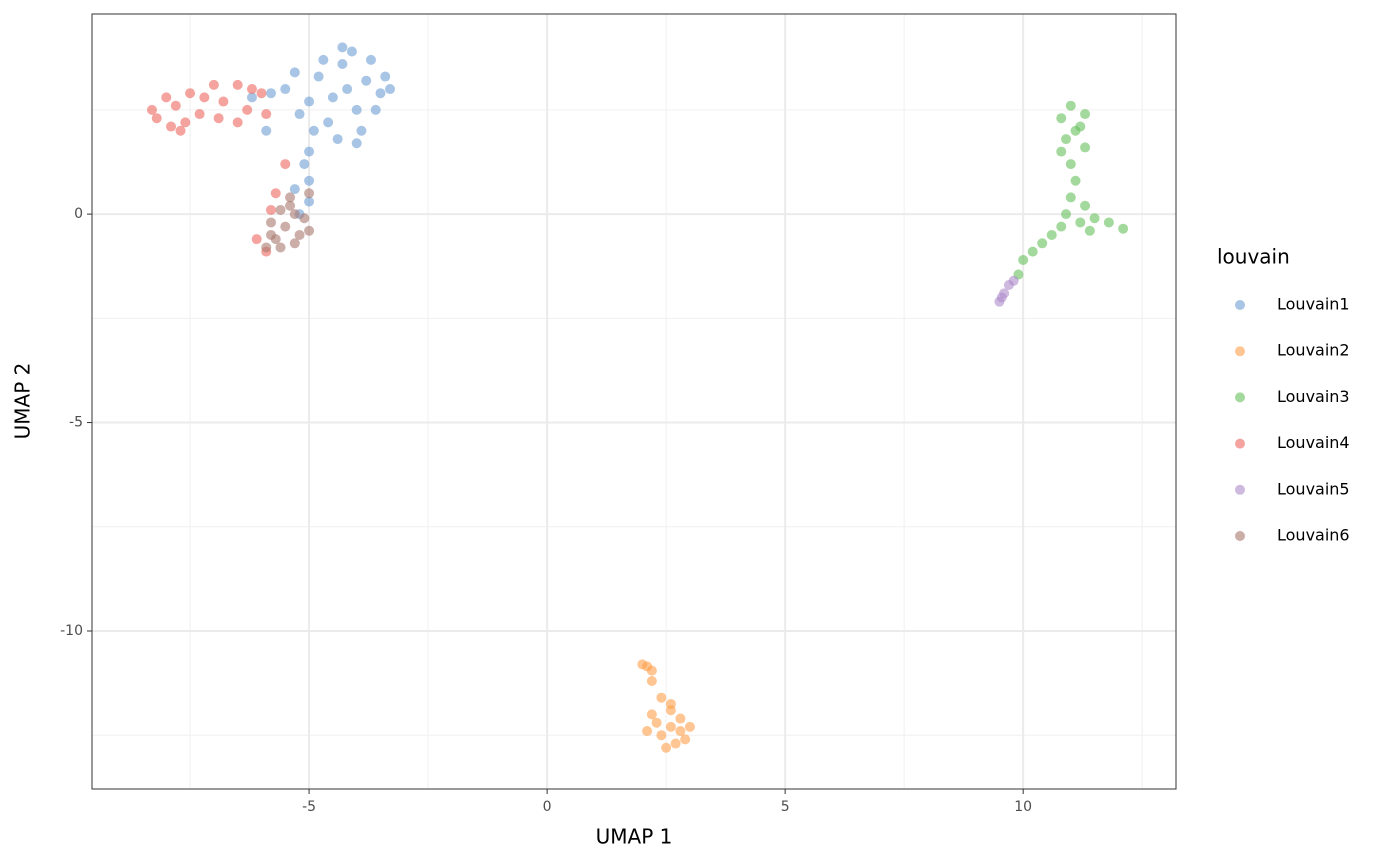 Image resolution: width=1400 pixels, height=865 pixels. I want to click on x-tick-label: 5, so click(785, 807).